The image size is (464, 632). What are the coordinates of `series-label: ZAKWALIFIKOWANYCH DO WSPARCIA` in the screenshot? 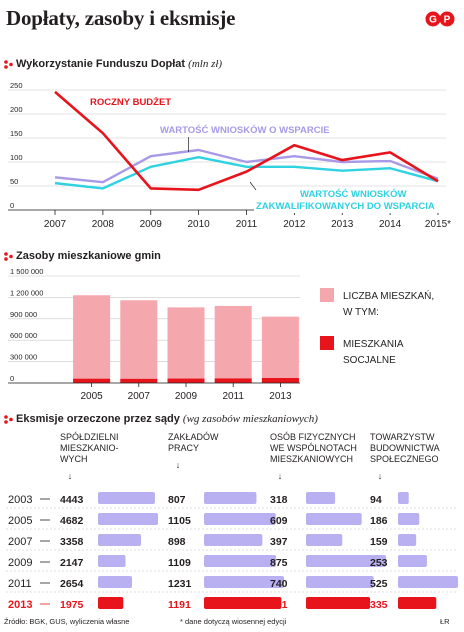 It's located at (345, 206).